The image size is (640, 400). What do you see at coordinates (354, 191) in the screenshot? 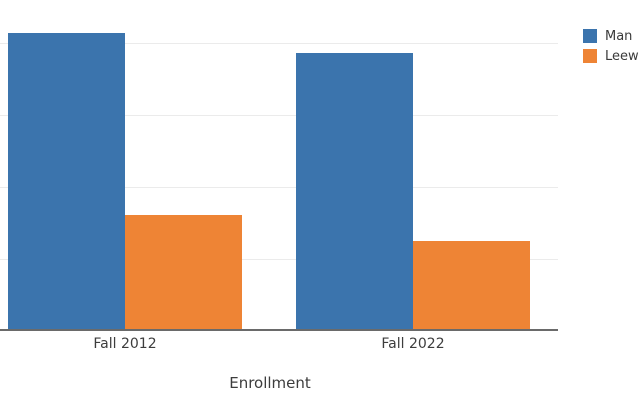
I see `bar-man-fall-2022` at bounding box center [354, 191].